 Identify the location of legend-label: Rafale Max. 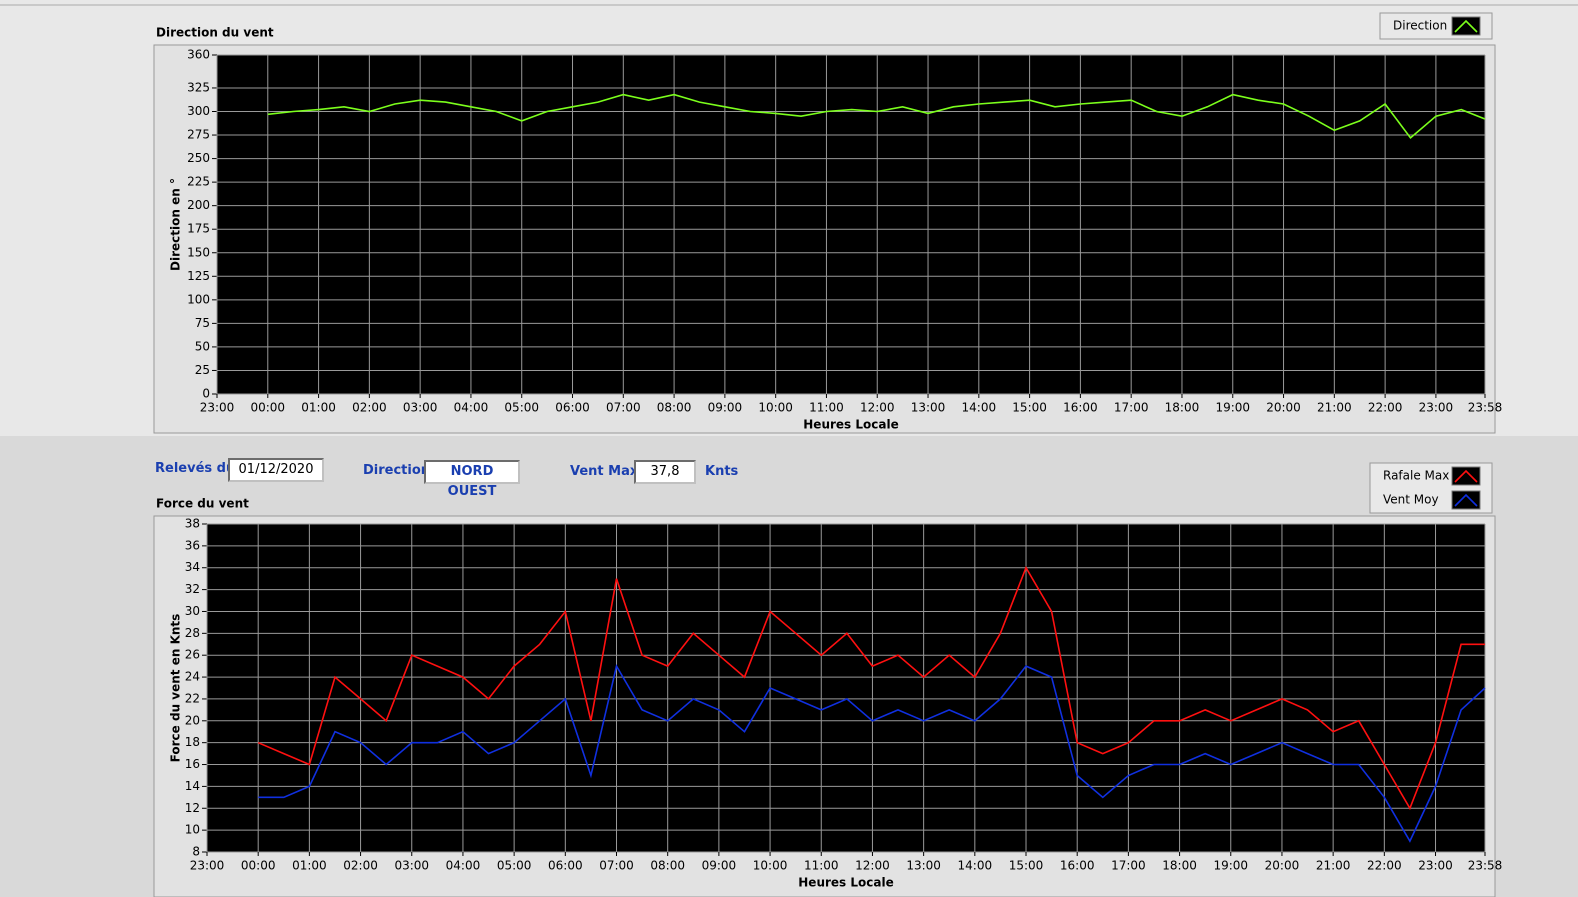
(1416, 476).